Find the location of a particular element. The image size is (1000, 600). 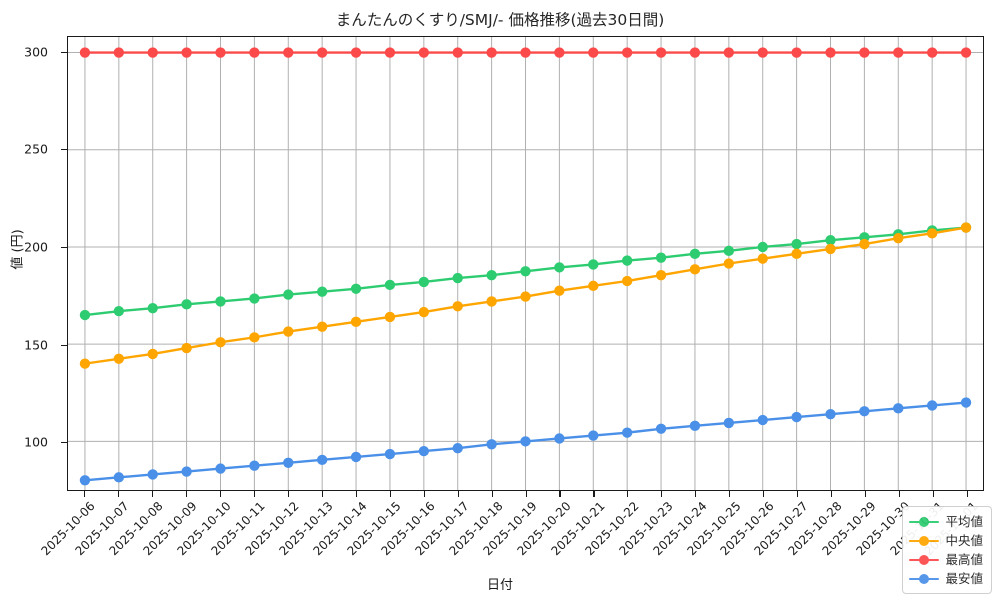

legend-marker-dot-icon is located at coordinates (924, 521).